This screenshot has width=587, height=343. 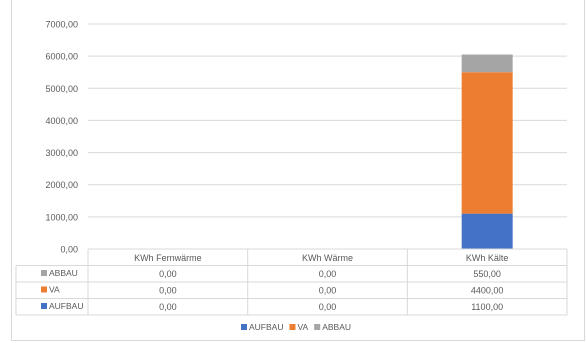 I want to click on bars, so click(x=487, y=151).